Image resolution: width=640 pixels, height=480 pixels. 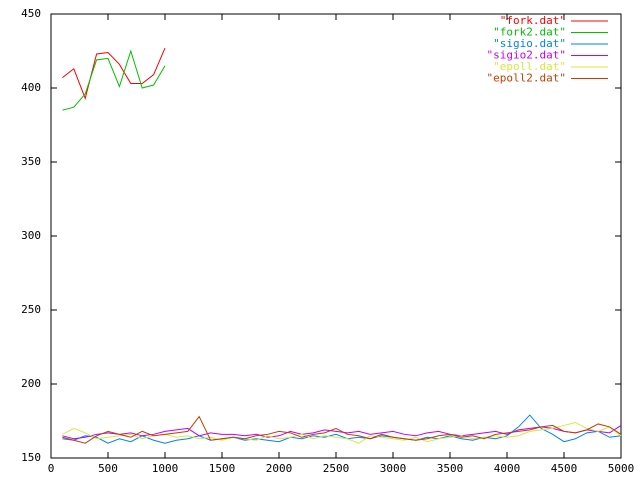 I want to click on x-tick-label: 3500, so click(x=450, y=468).